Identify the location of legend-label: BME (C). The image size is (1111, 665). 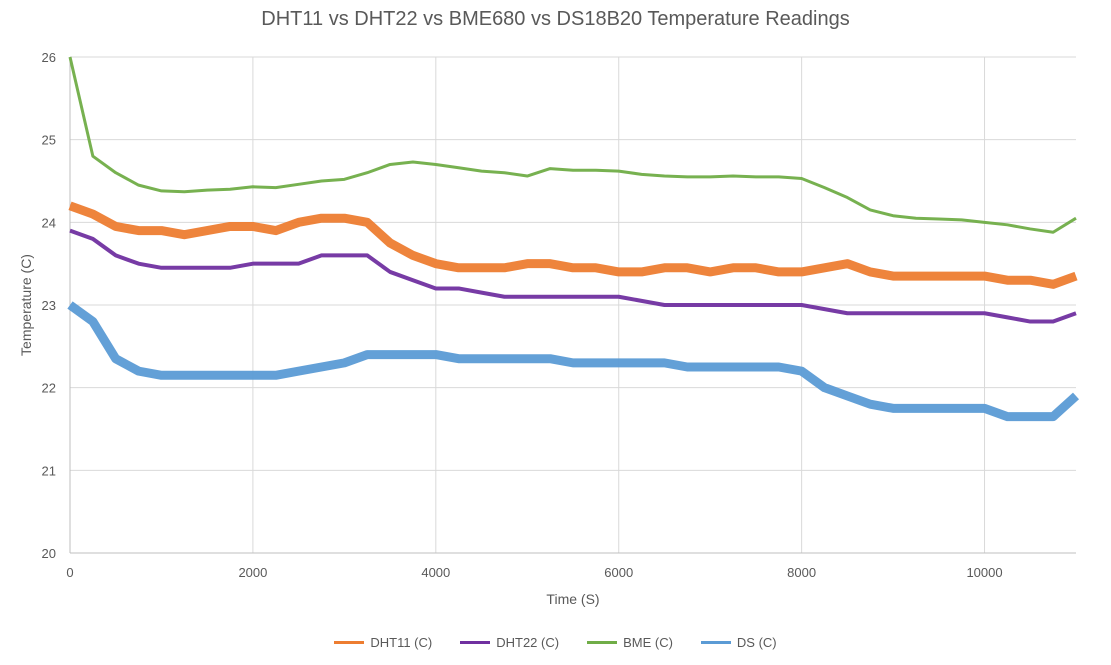
(648, 642).